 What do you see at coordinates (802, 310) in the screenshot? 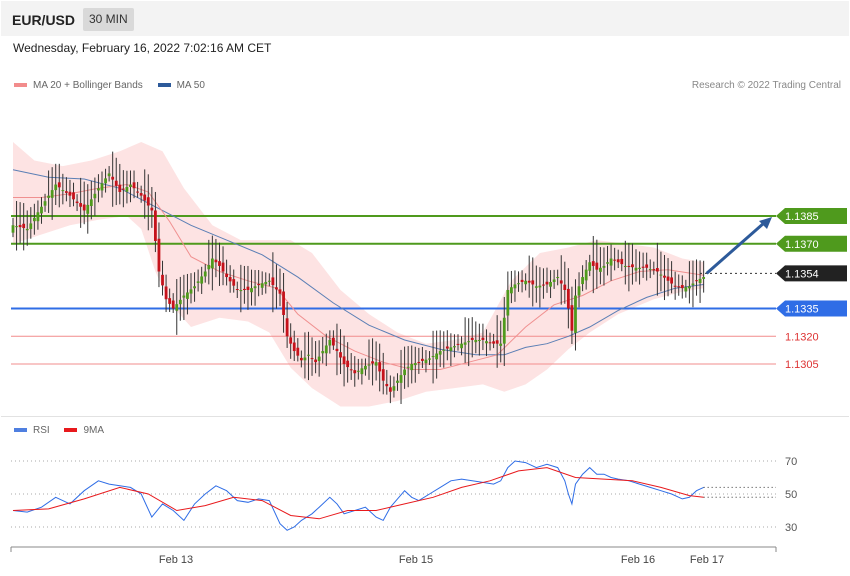
I see `level-label: 1.1335` at bounding box center [802, 310].